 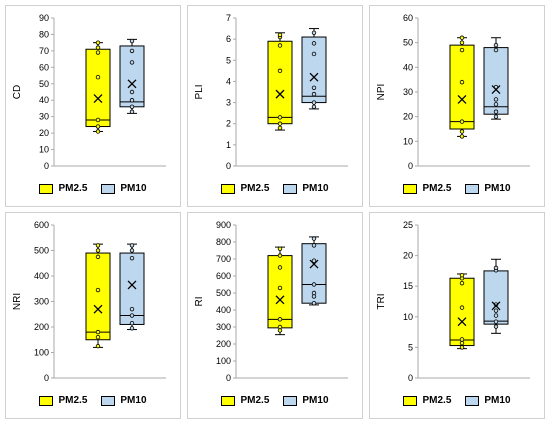 What do you see at coordinates (228, 103) in the screenshot?
I see `y-tick-label: 3` at bounding box center [228, 103].